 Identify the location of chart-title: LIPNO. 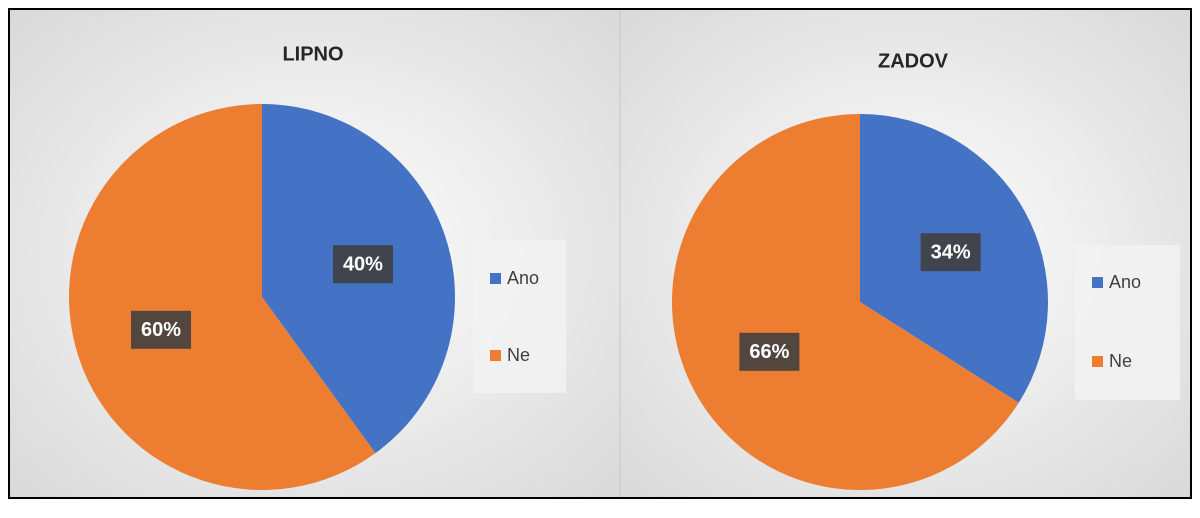
(312, 54).